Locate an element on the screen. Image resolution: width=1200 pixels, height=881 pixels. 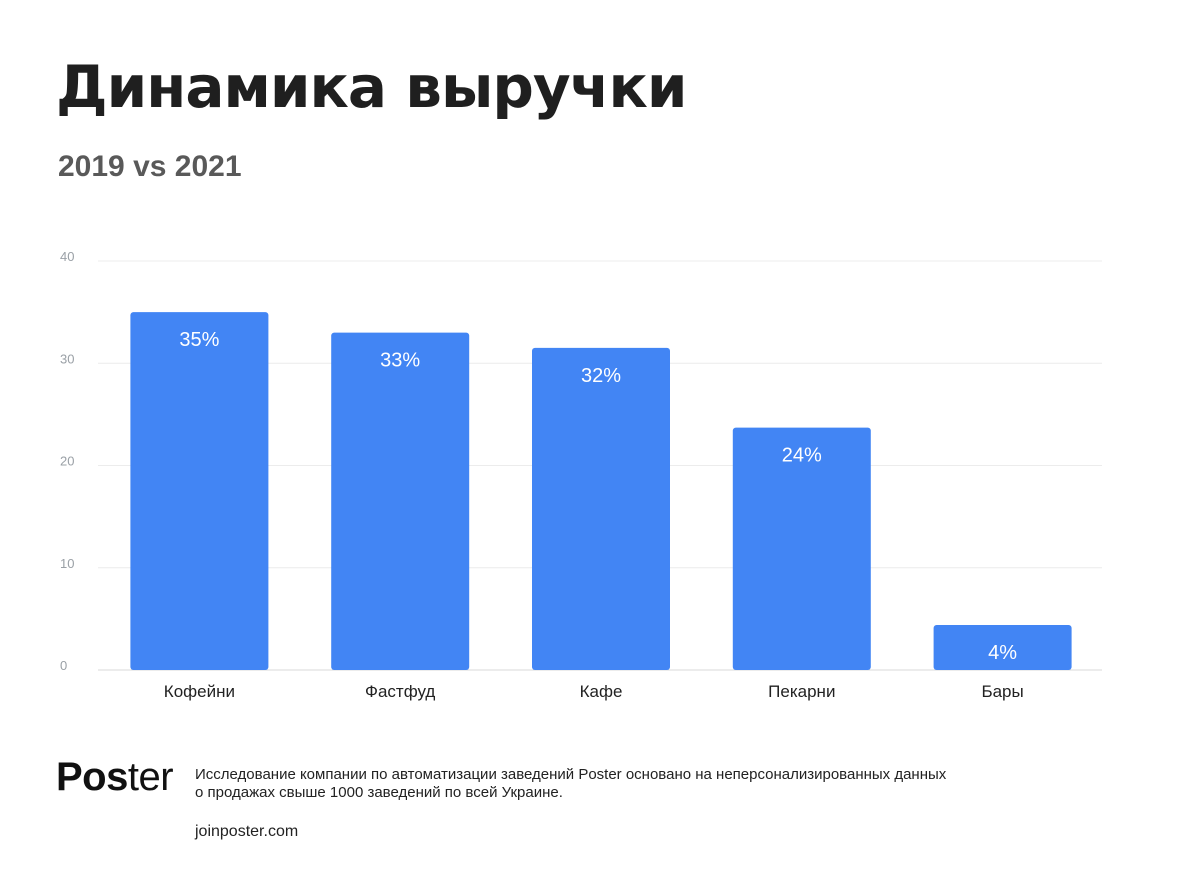
x-category-label: Кафе is located at coordinates (601, 691).